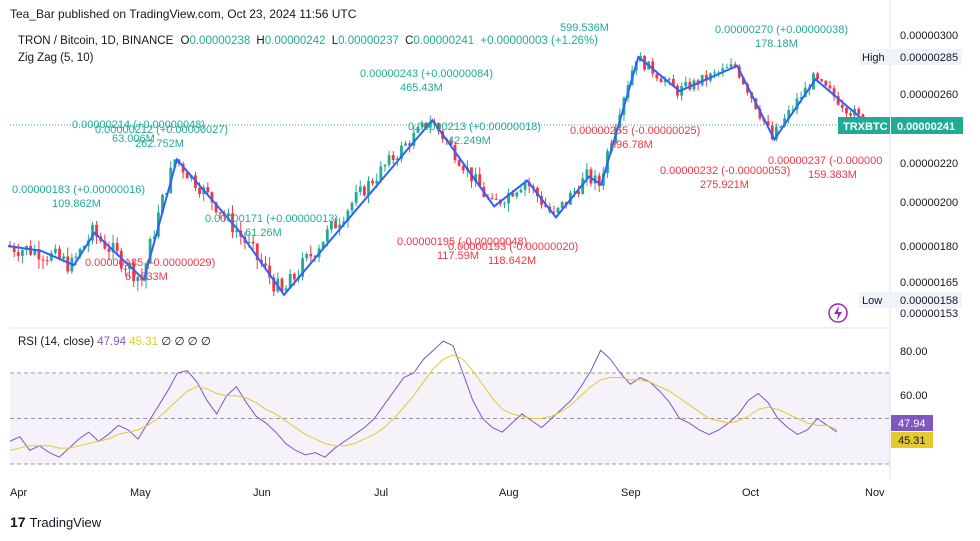 This screenshot has height=541, width=980. What do you see at coordinates (513, 247) in the screenshot?
I see `svg-text: 0.00000193 (-0.00000020)` at bounding box center [513, 247].